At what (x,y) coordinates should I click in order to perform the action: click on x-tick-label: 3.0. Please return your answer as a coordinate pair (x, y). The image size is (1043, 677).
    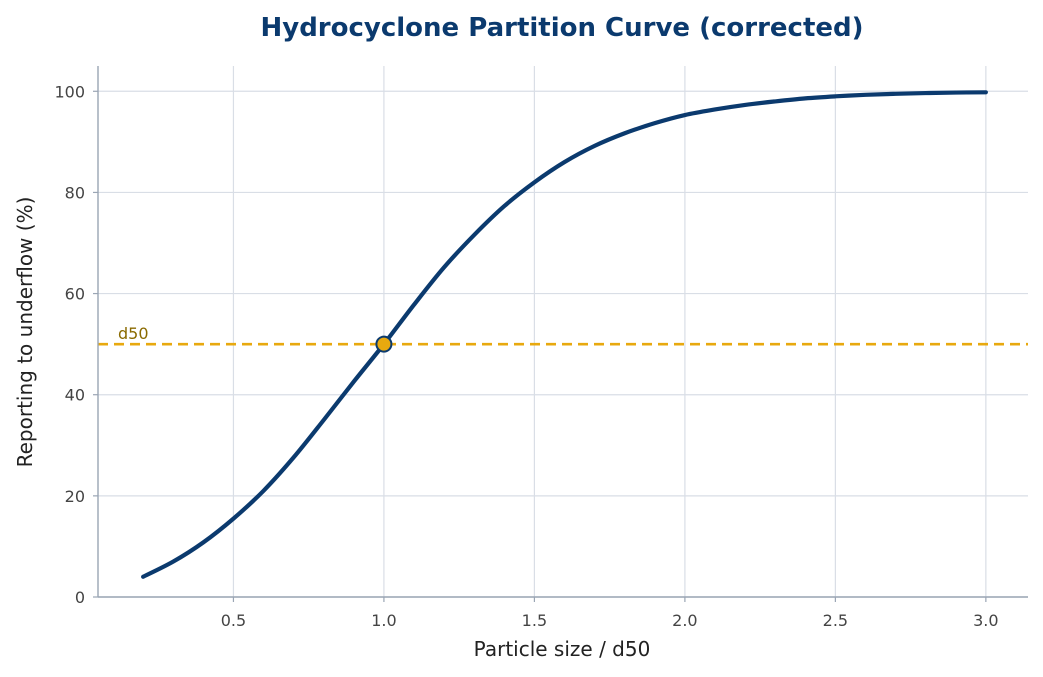
    Looking at the image, I should click on (985, 620).